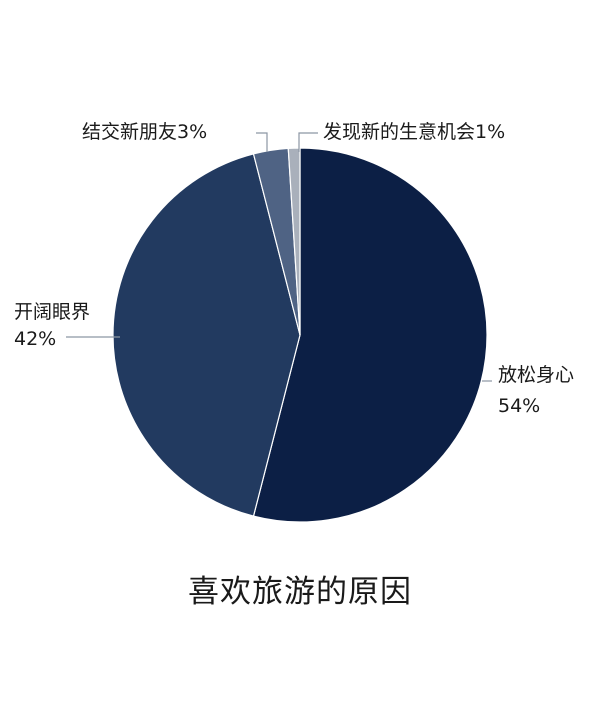 The width and height of the screenshot is (600, 717). Describe the element at coordinates (144, 132) in the screenshot. I see `slice-category-label: 结交新朋友3%` at that location.